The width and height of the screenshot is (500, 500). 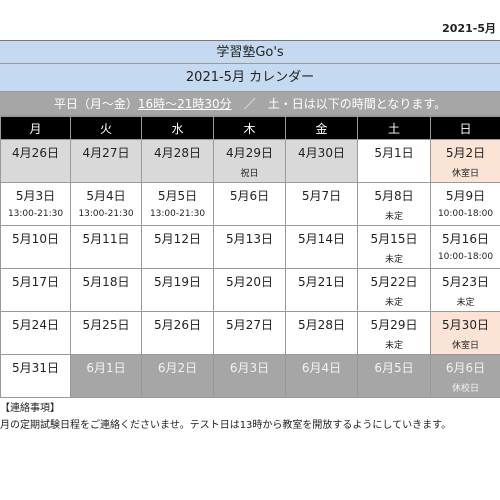 What do you see at coordinates (177, 368) in the screenshot?
I see `day-date: 6月2日` at bounding box center [177, 368].